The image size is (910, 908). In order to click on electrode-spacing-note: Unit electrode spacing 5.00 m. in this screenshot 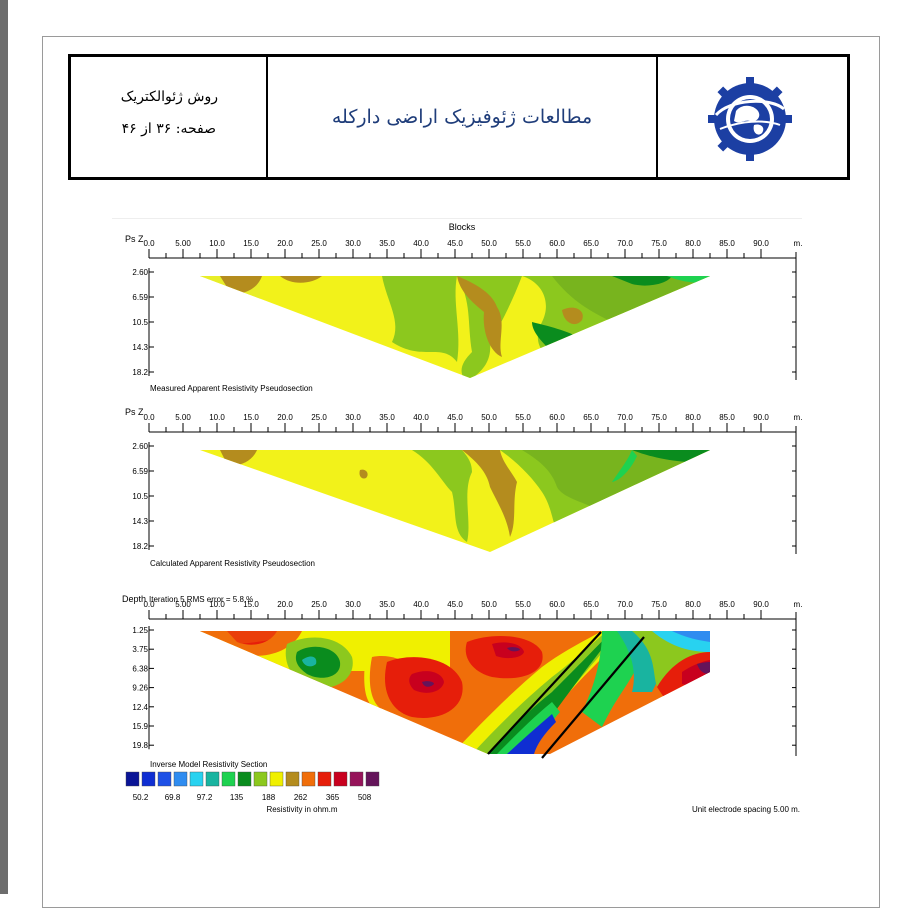, I will do `click(746, 809)`.